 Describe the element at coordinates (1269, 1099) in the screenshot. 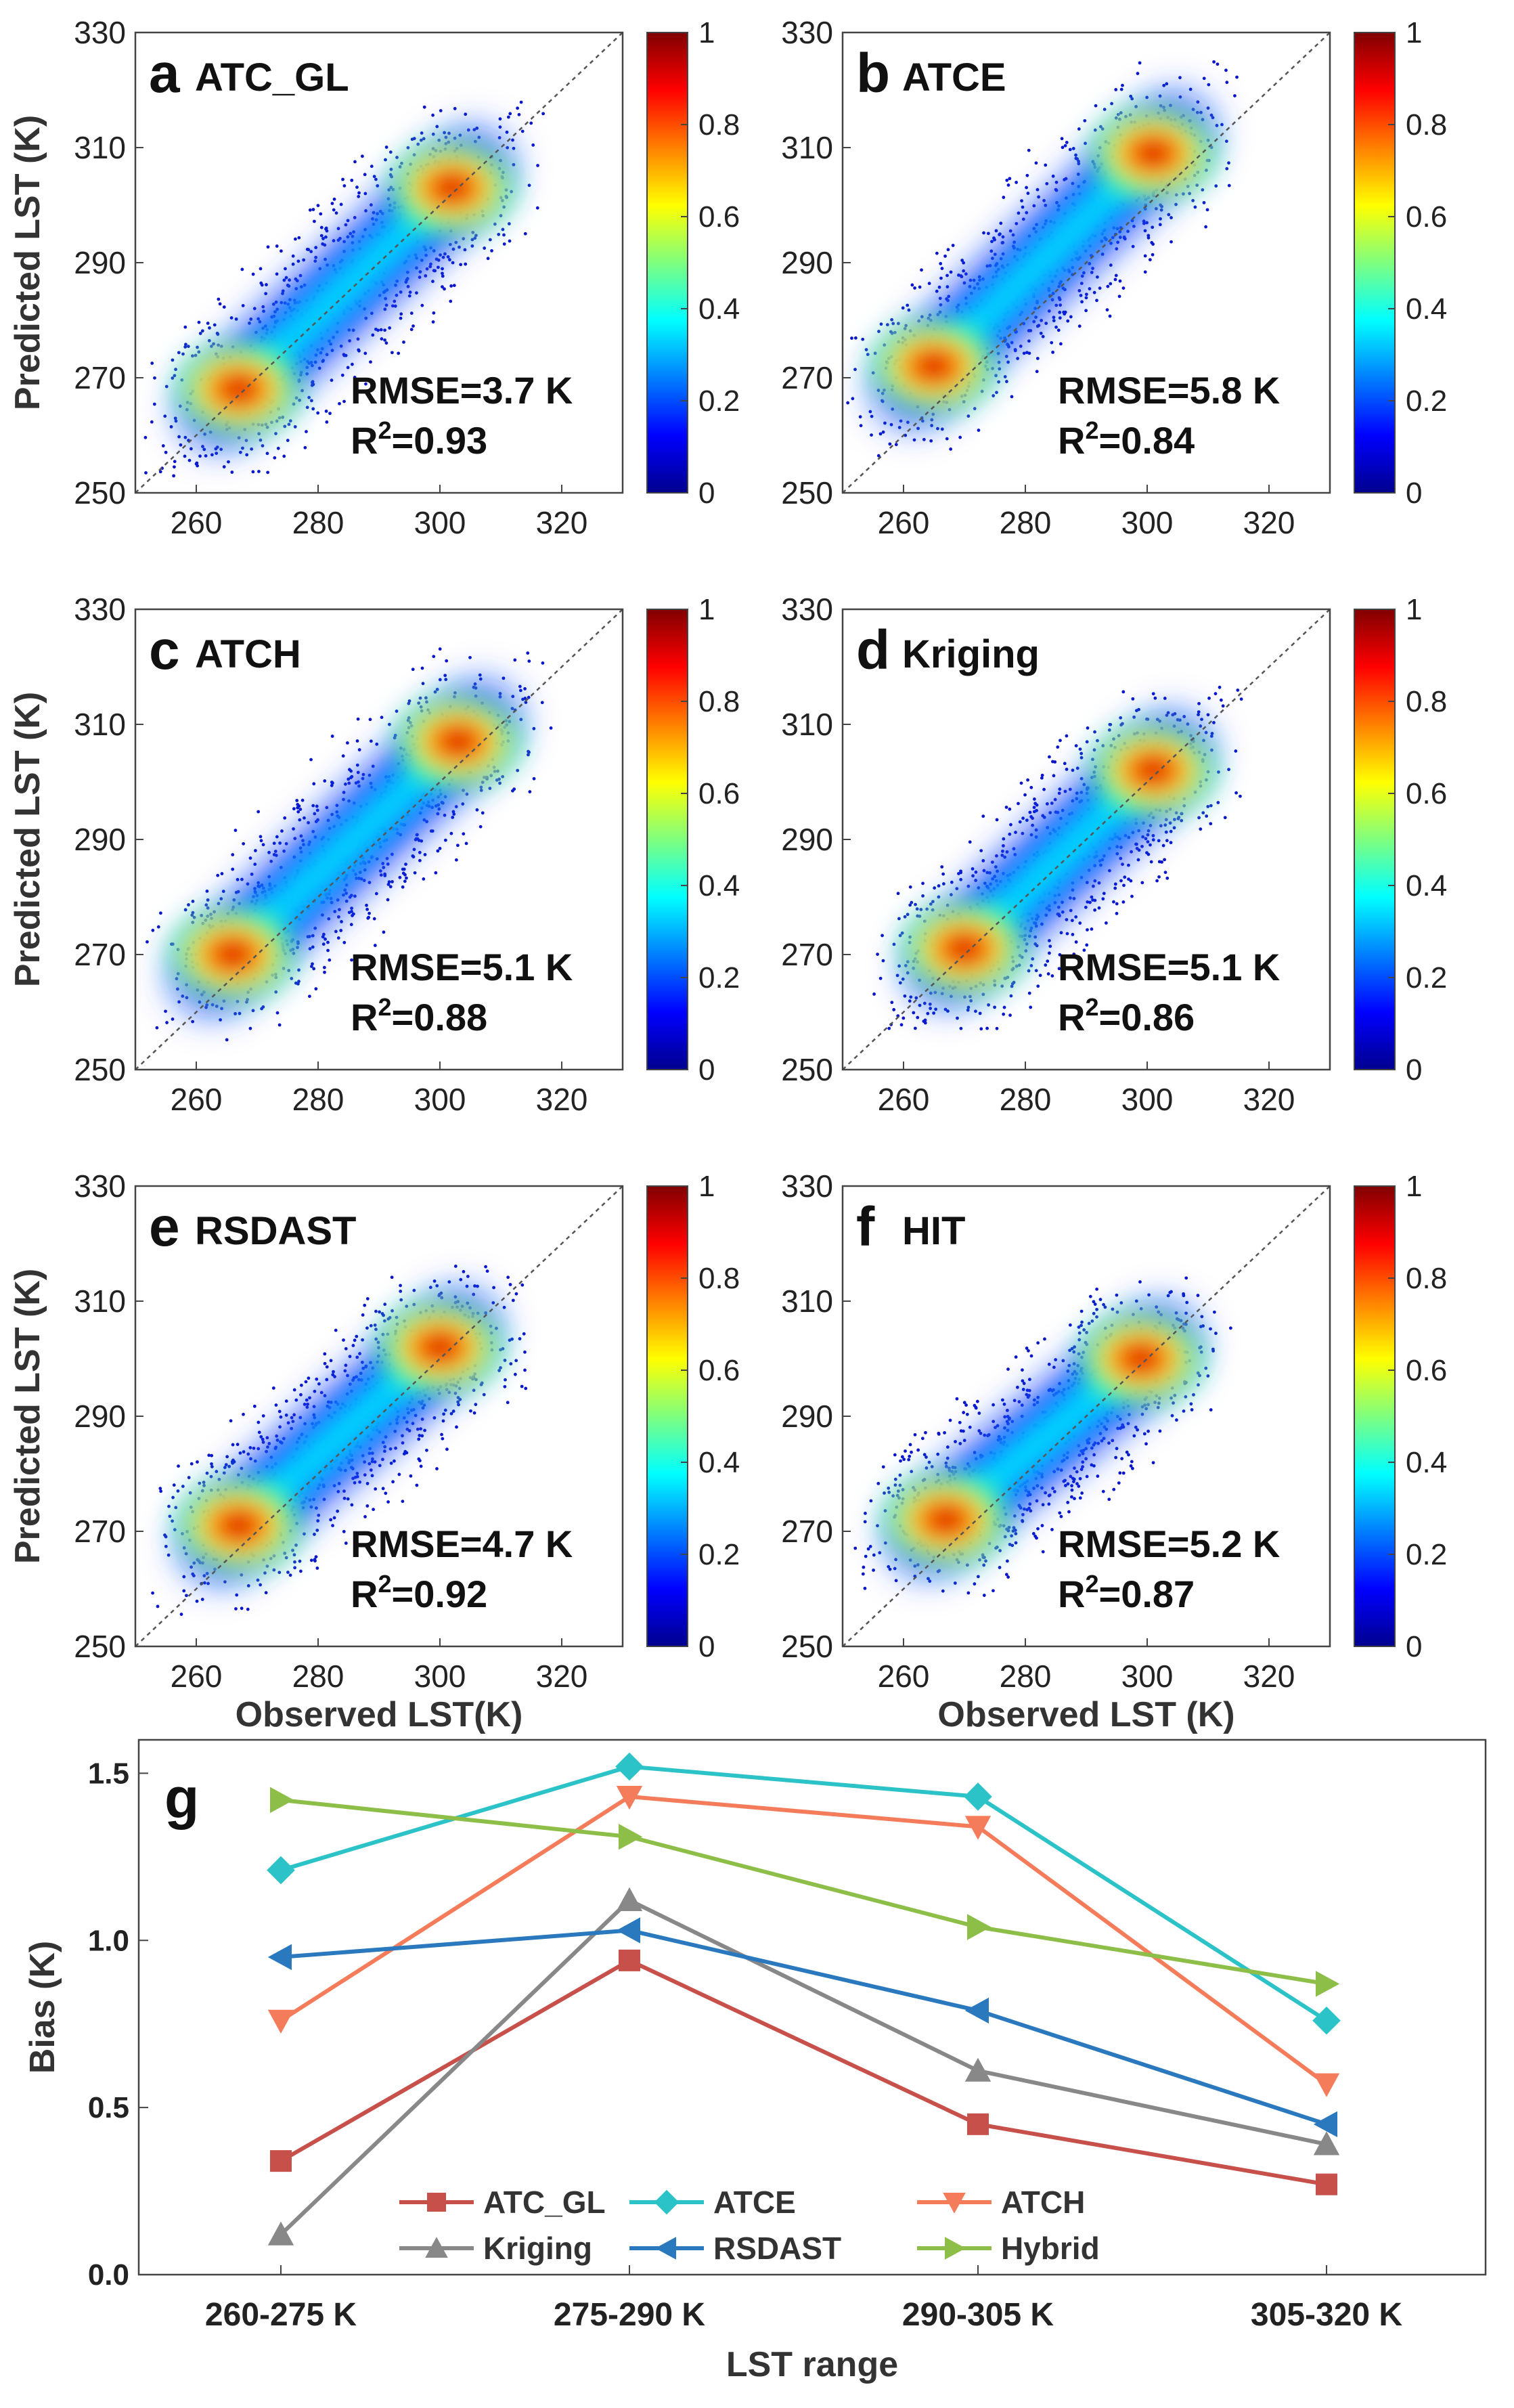

I see `x-tick-label: 320` at that location.